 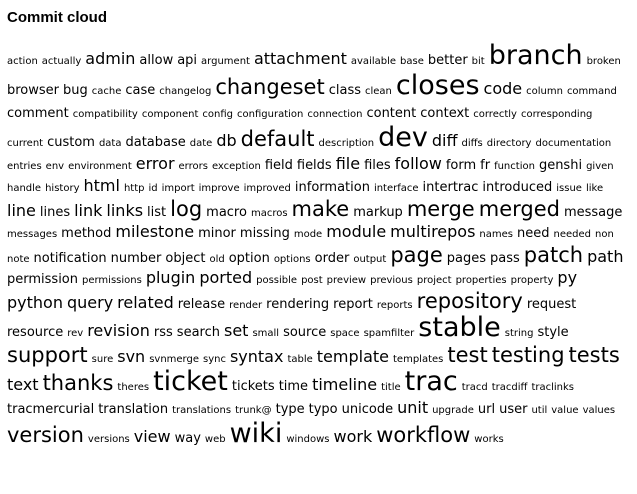 What do you see at coordinates (519, 209) in the screenshot?
I see `tag-link-merged: merged` at bounding box center [519, 209].